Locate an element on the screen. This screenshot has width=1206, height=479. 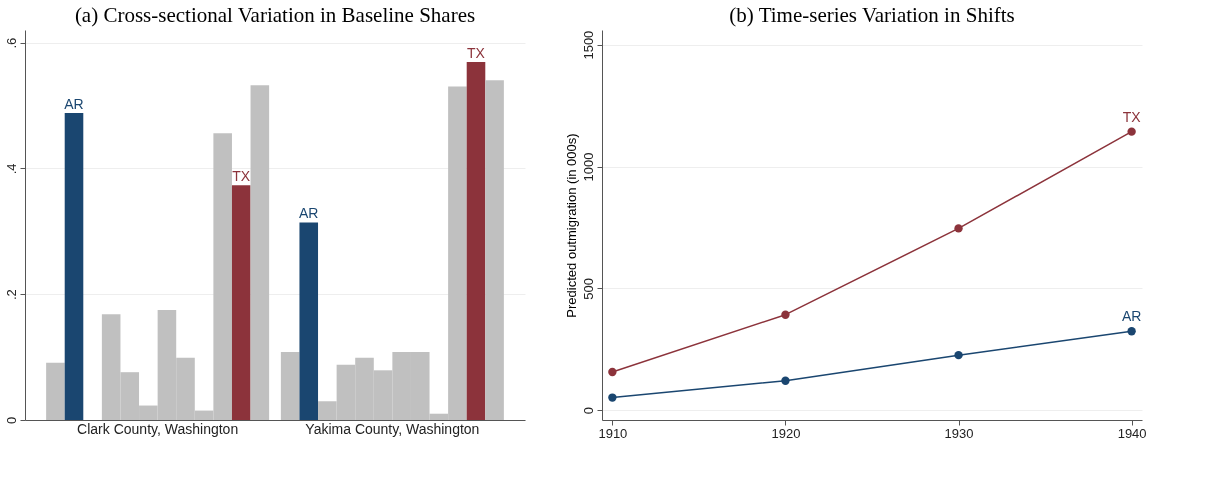
y-tick-label: .6 is located at coordinates (11, 43).